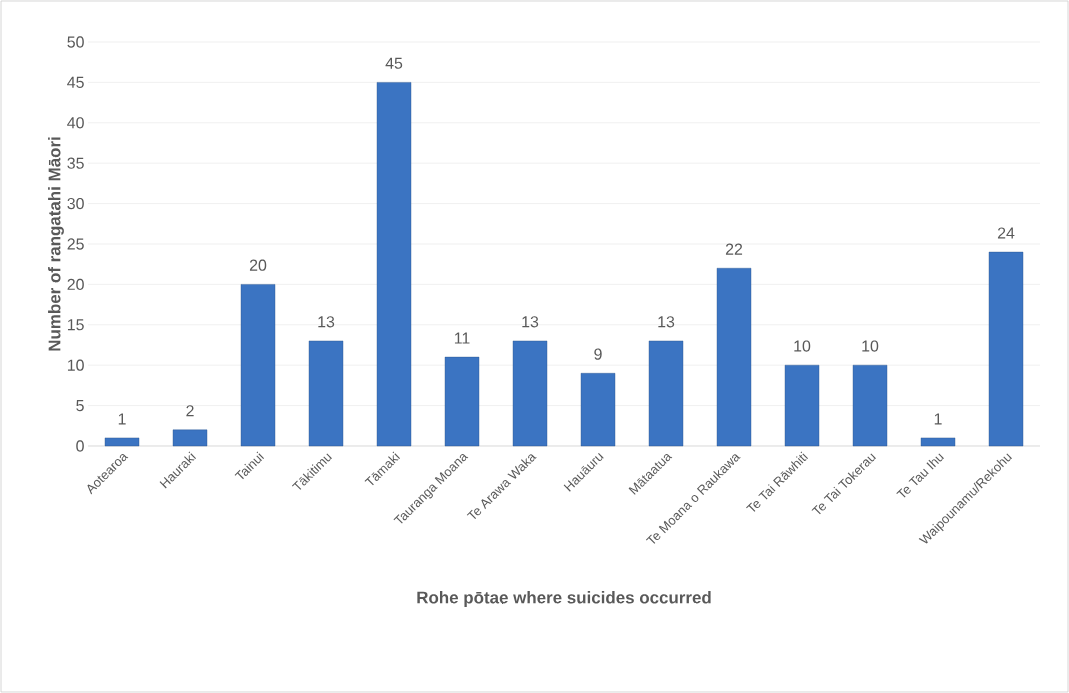 The height and width of the screenshot is (693, 1069). I want to click on y-tick-label: 15, so click(75, 325).